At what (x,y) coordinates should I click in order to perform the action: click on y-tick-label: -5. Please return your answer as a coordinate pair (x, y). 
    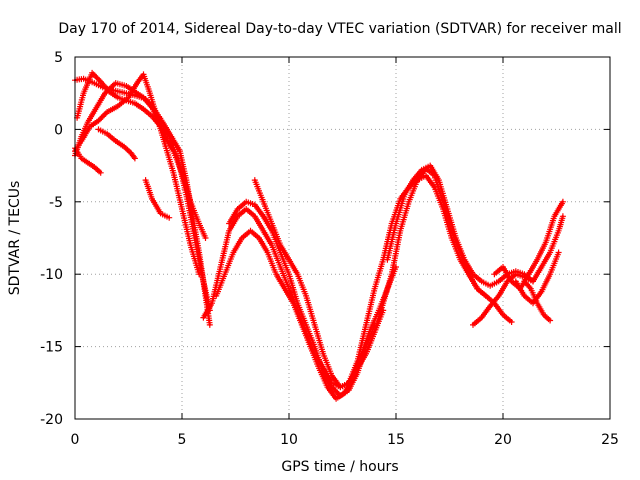
    Looking at the image, I should click on (56, 203).